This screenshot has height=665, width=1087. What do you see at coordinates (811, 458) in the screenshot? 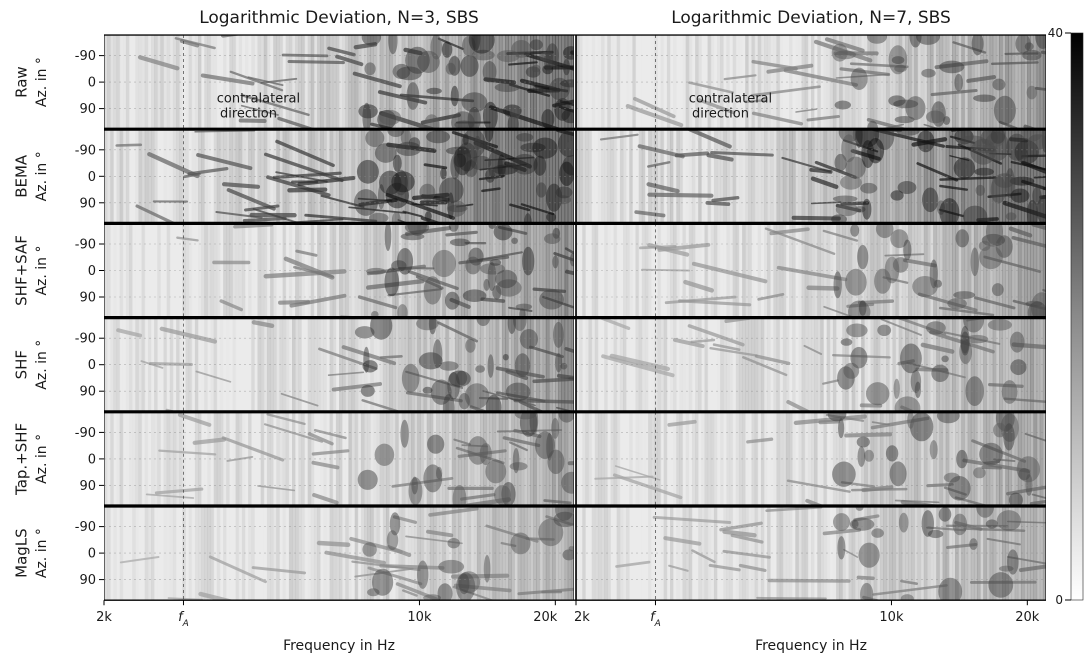
I see `heatmap-panel-tap-shf-n7` at bounding box center [811, 458].